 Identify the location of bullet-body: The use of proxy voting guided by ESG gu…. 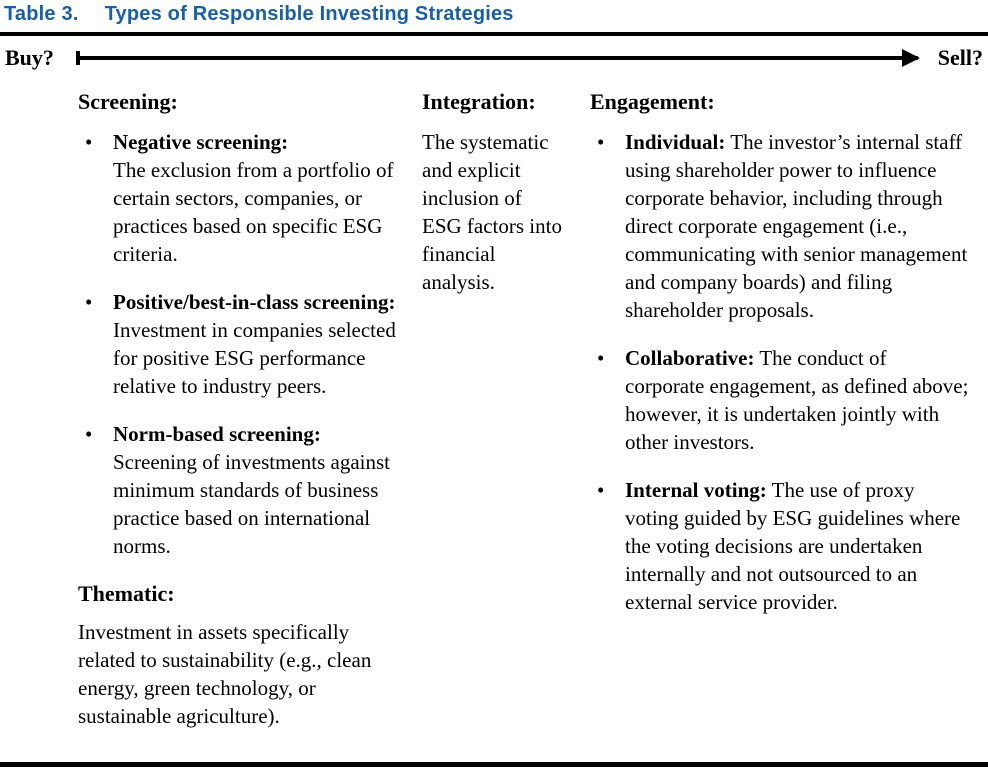
(793, 546).